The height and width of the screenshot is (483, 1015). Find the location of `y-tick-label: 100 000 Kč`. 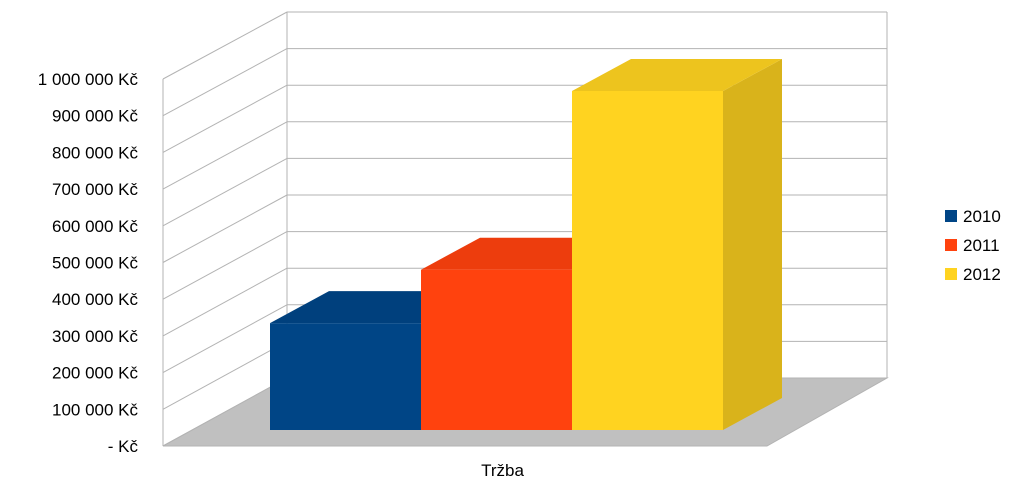

y-tick-label: 100 000 Kč is located at coordinates (95, 409).